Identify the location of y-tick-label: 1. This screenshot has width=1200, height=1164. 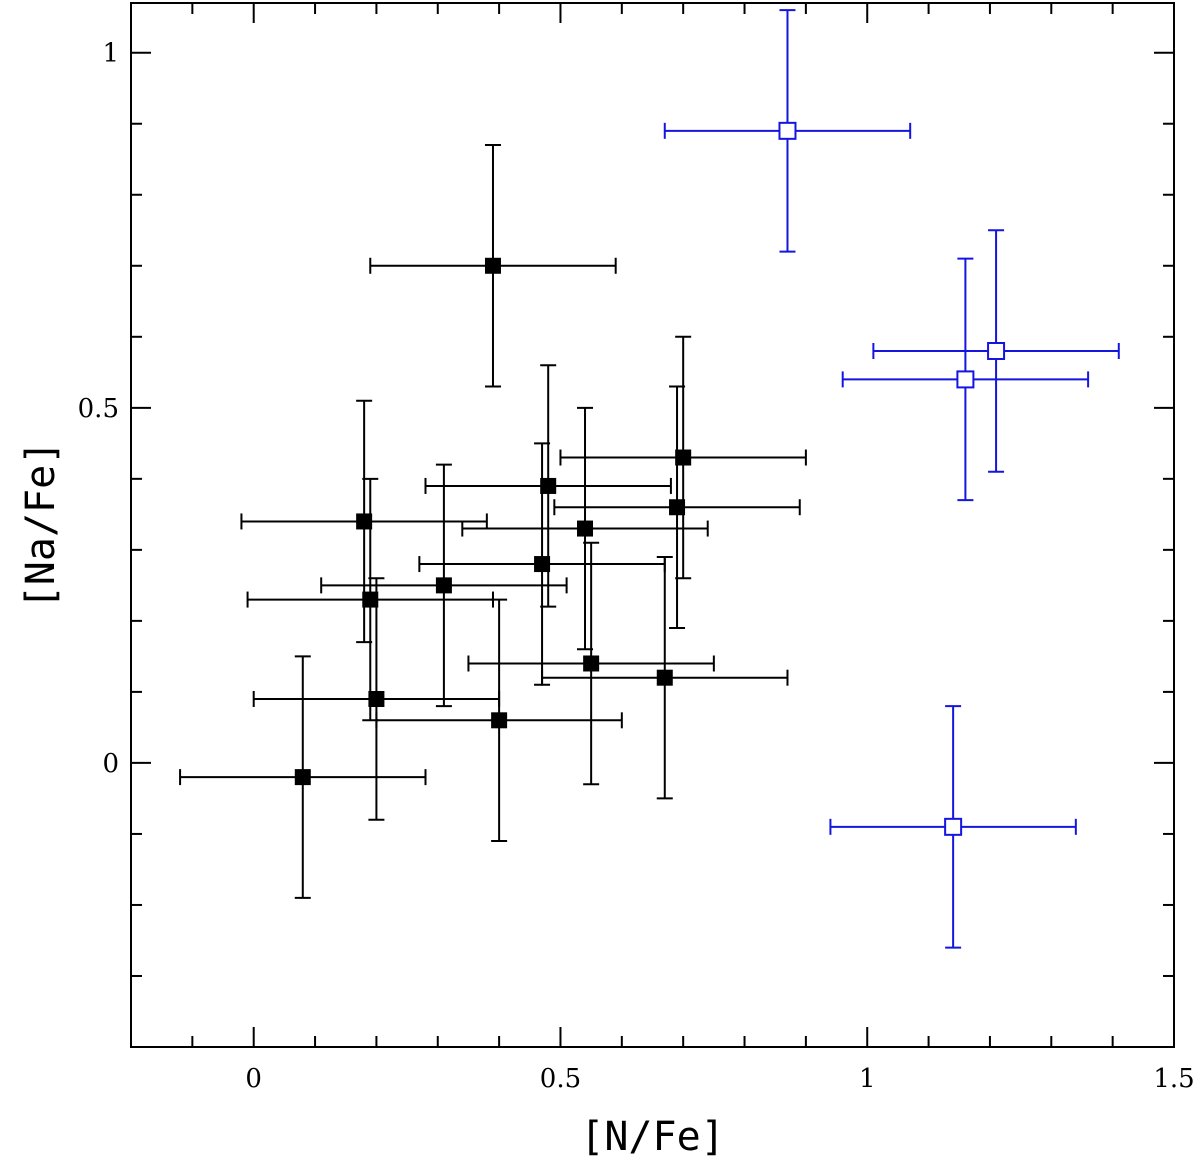
(110, 54).